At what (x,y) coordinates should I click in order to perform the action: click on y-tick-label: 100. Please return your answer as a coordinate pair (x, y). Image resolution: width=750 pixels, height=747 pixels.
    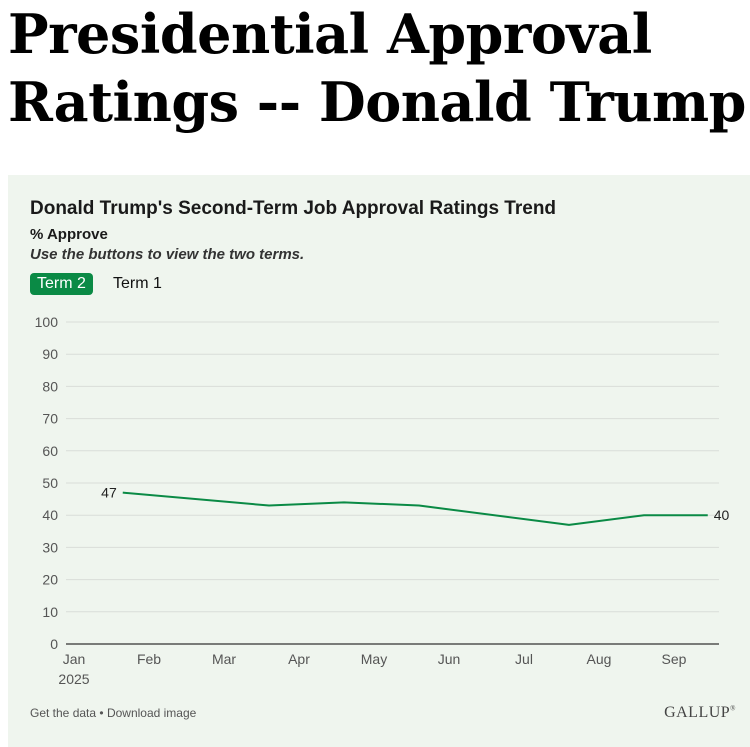
    Looking at the image, I should click on (47, 322).